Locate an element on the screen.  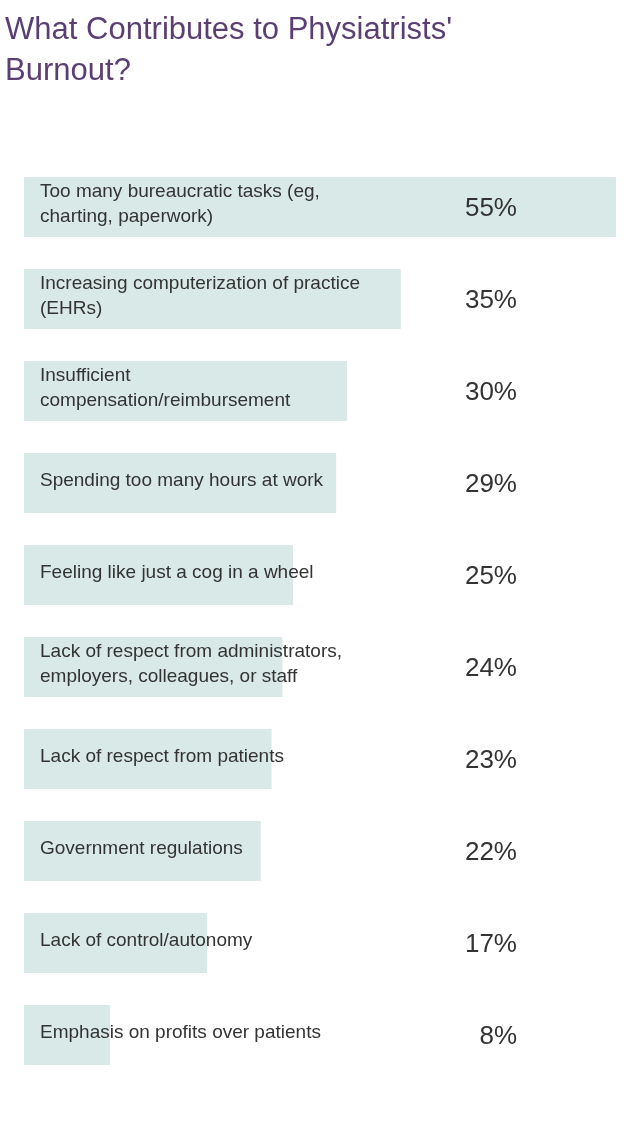
y-tick-label: Spending too many hours at work is located at coordinates (182, 479).